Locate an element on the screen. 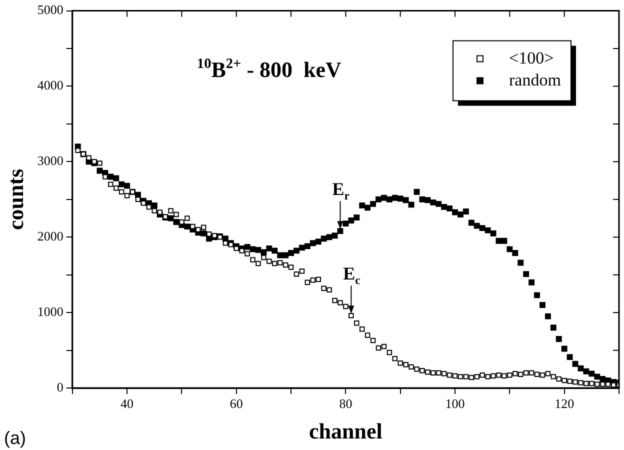  y-tick-label: 2000 is located at coordinates (50, 236).